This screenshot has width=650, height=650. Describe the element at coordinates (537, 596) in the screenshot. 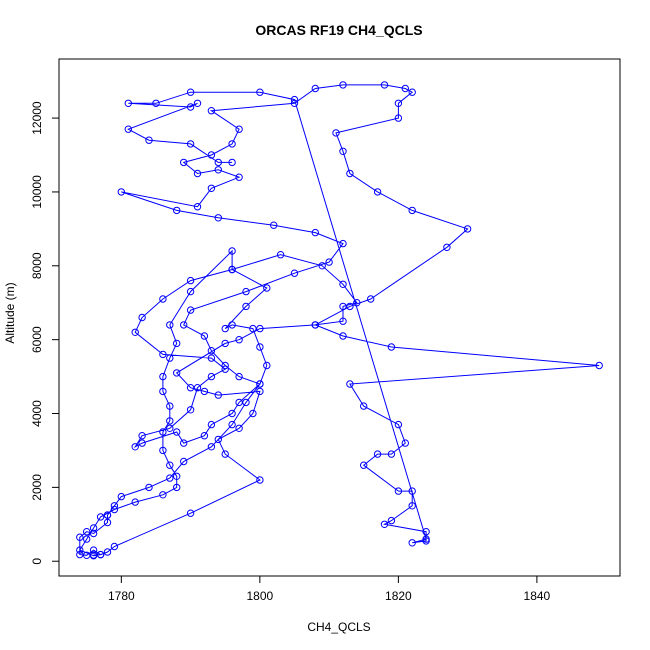

I see `x-tick-label: 1840` at that location.